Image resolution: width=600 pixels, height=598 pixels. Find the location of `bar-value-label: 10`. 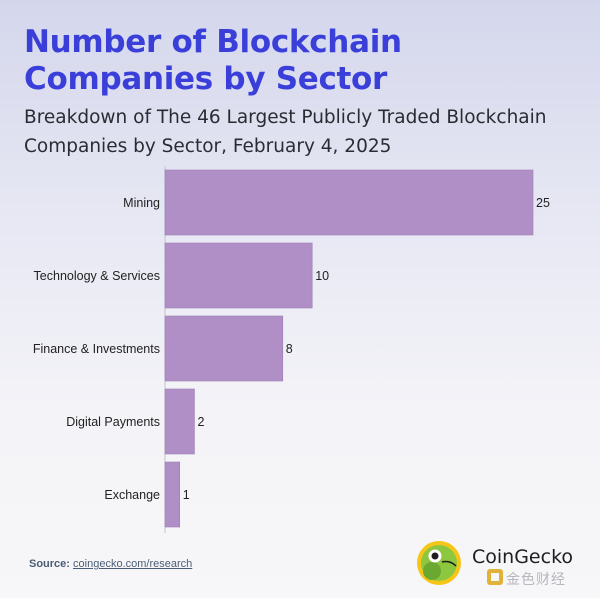

bar-value-label: 10 is located at coordinates (322, 276).